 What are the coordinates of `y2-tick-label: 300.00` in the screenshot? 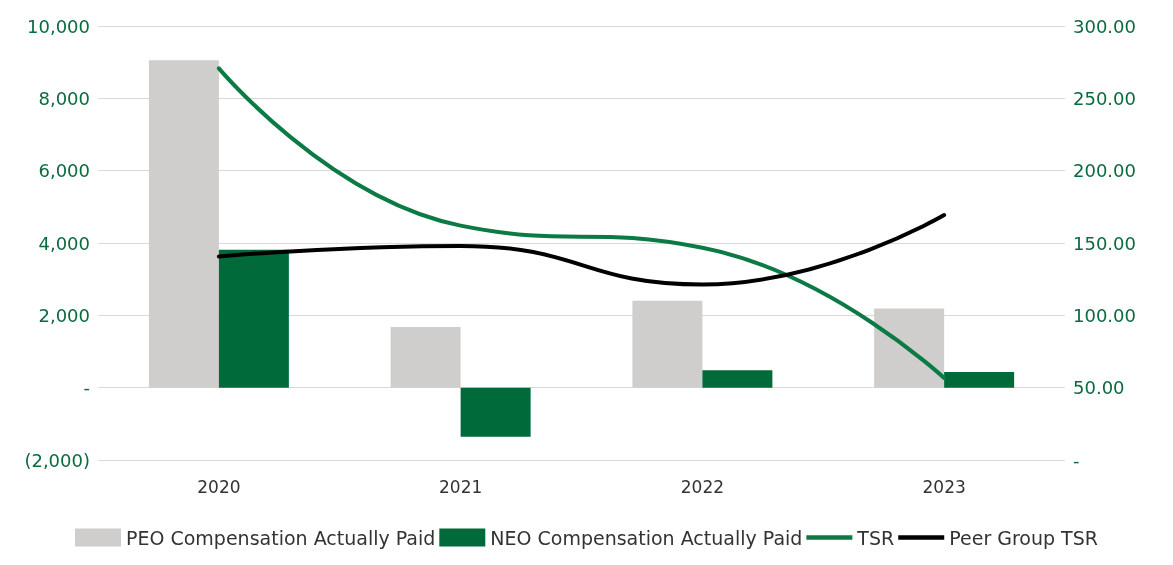 It's located at (1104, 26).